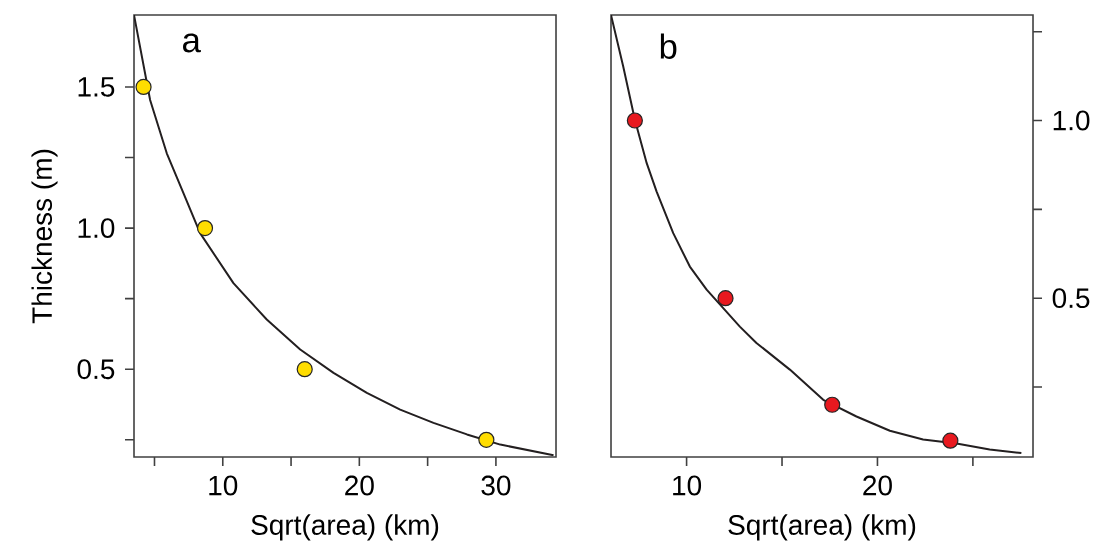 The width and height of the screenshot is (1103, 557). What do you see at coordinates (96, 87) in the screenshot?
I see `y-tick-label: 1.5` at bounding box center [96, 87].